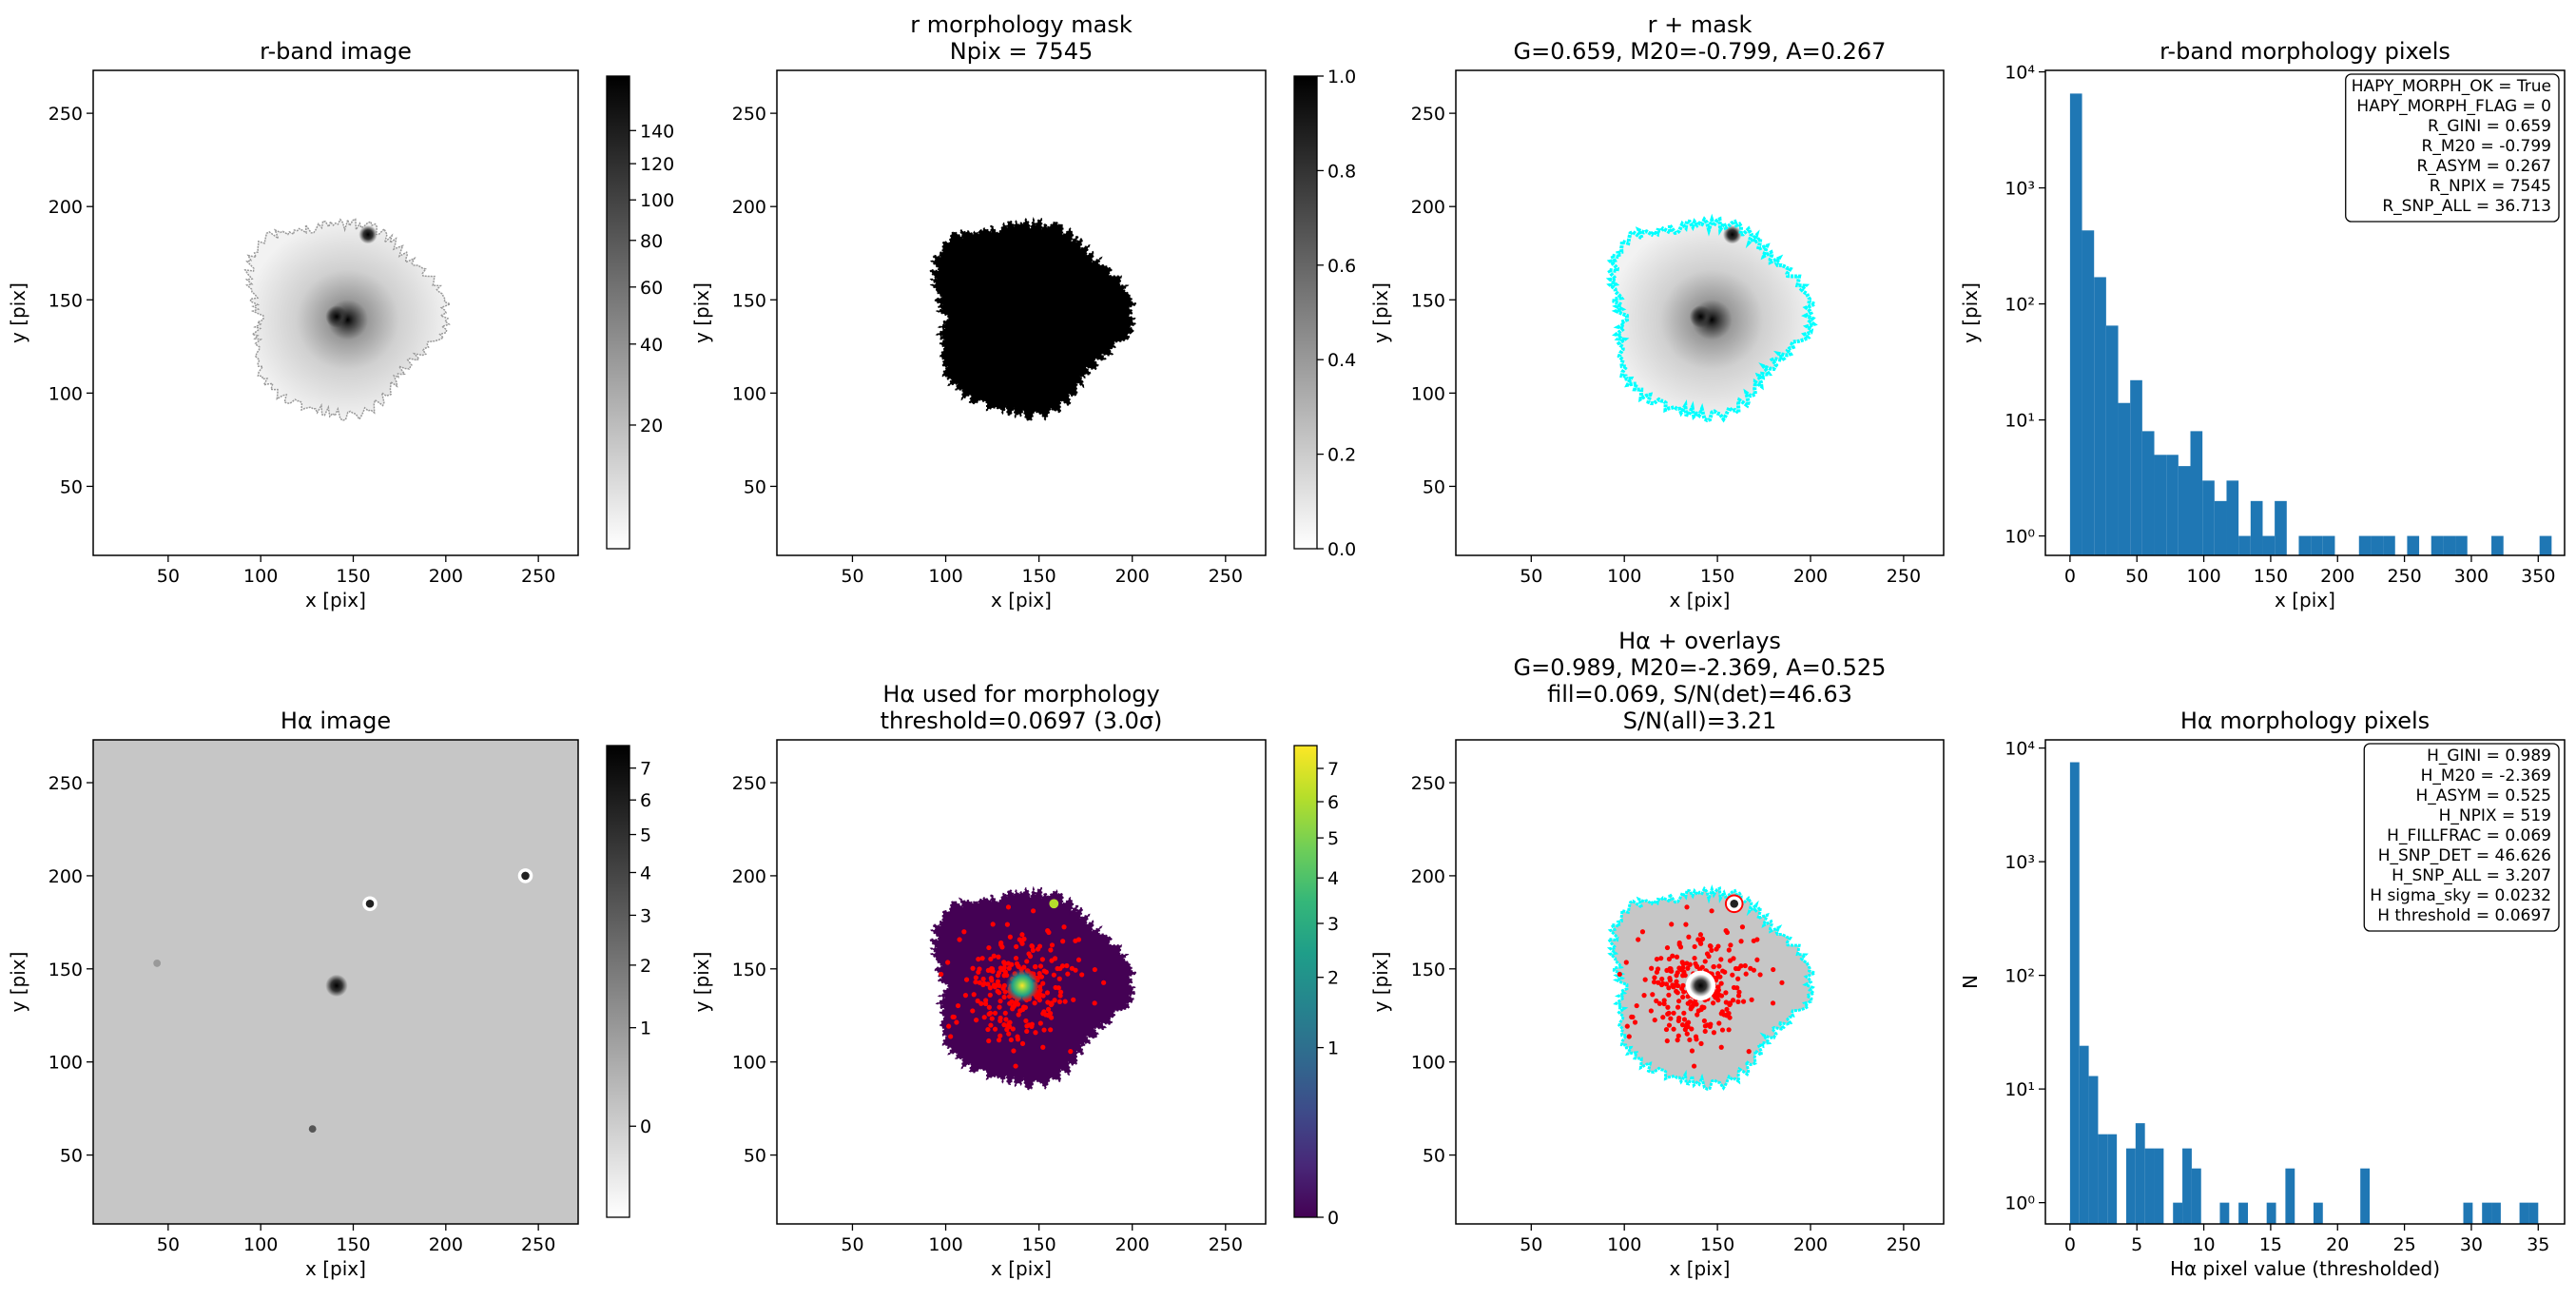 The width and height of the screenshot is (2576, 1300). I want to click on y-tick-label: 10⁰, so click(2020, 537).